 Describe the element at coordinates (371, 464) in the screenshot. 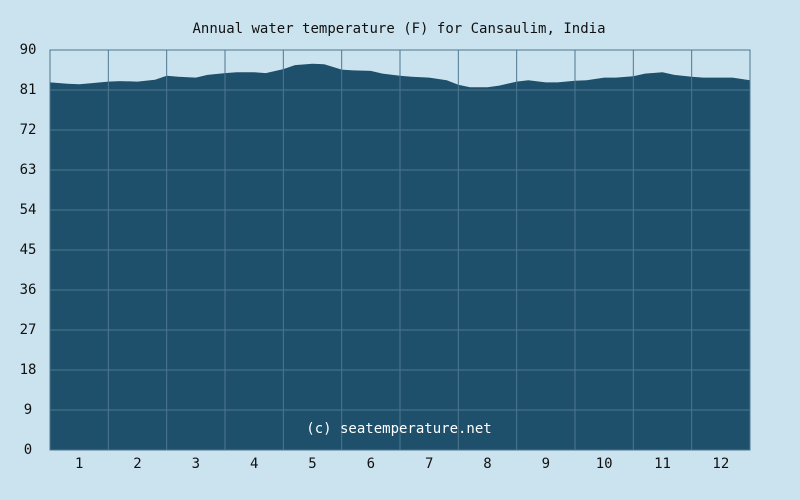

I see `x-tick-label-6: 6` at that location.